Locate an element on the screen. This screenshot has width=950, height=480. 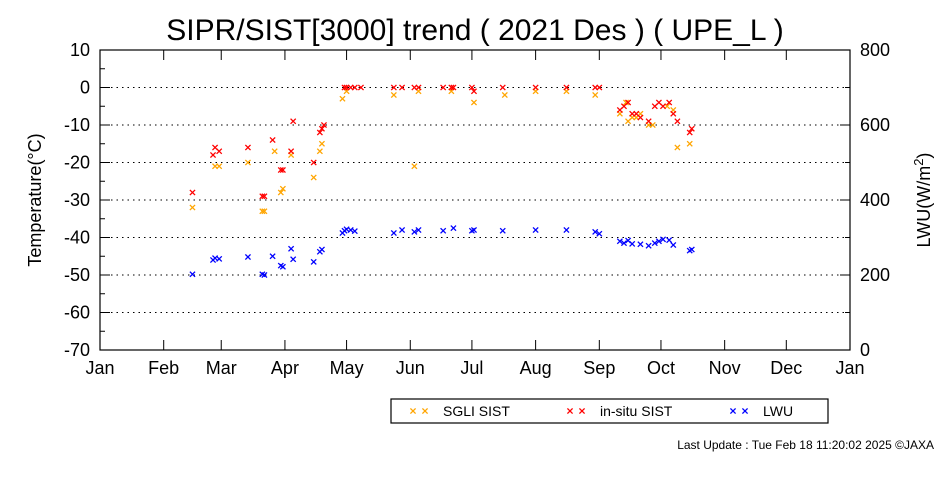
y-tick-label: -70 is located at coordinates (77, 350).